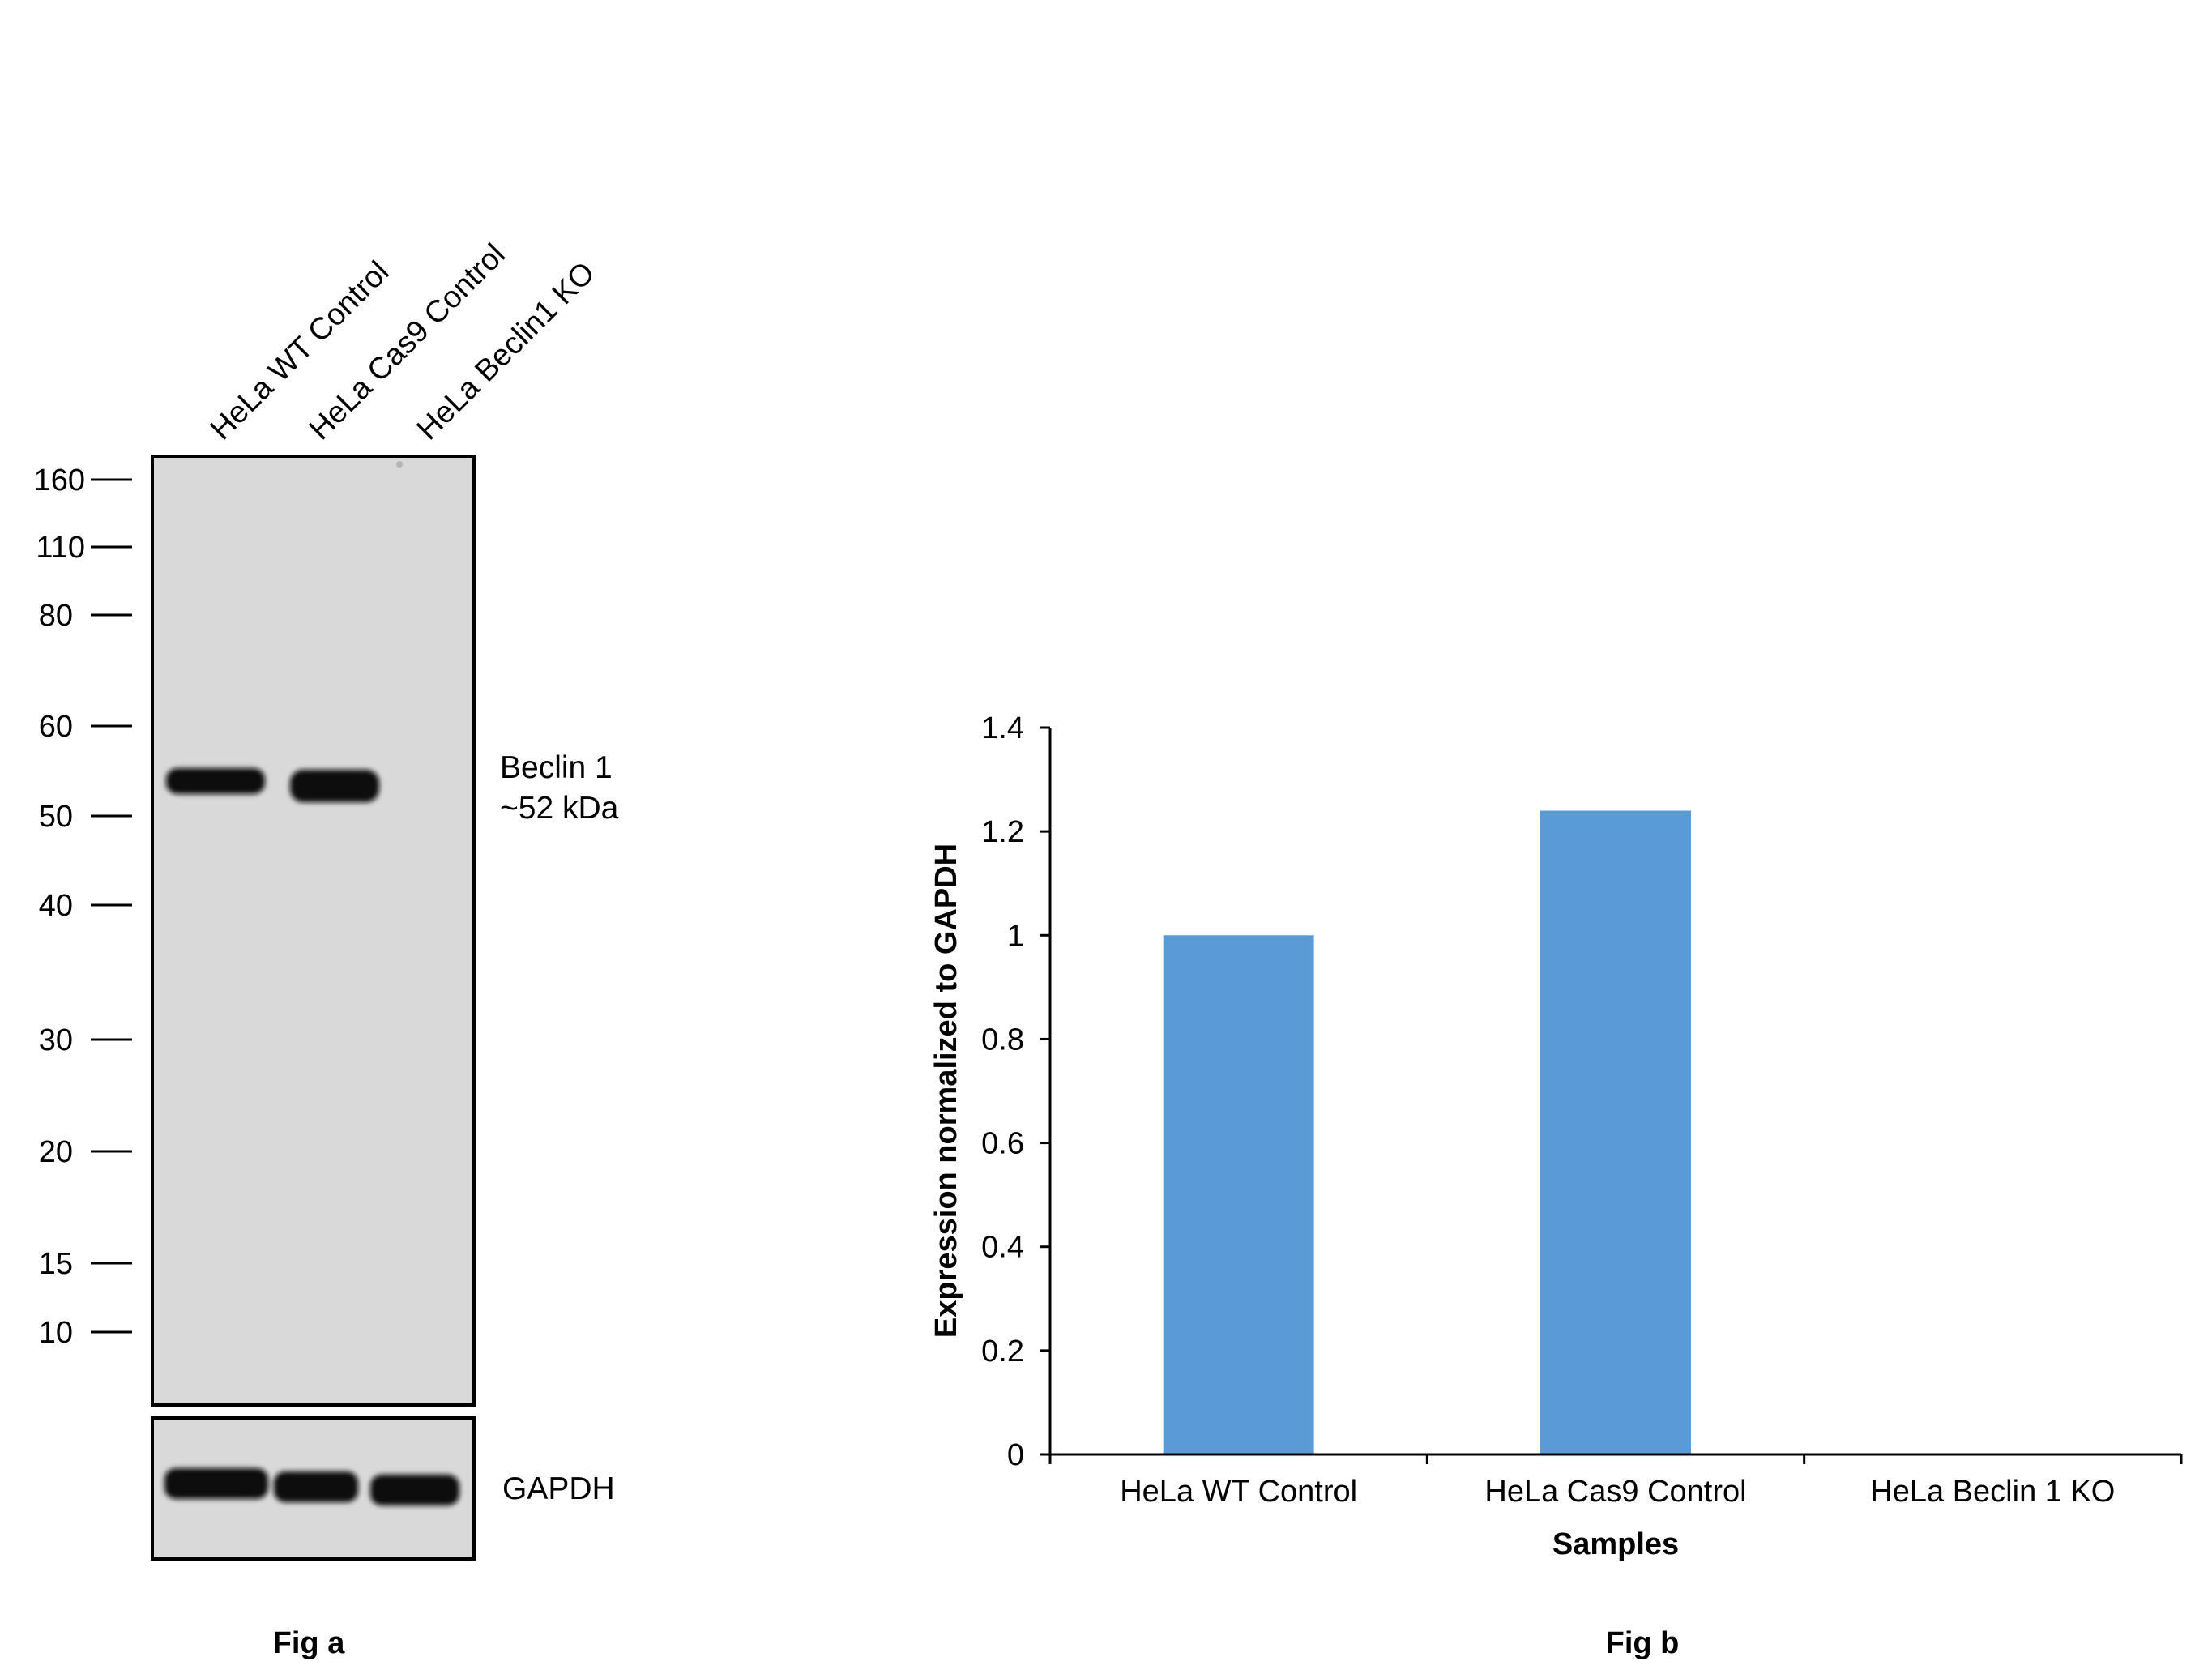  Describe the element at coordinates (56, 817) in the screenshot. I see `mw-label-50: 50` at that location.